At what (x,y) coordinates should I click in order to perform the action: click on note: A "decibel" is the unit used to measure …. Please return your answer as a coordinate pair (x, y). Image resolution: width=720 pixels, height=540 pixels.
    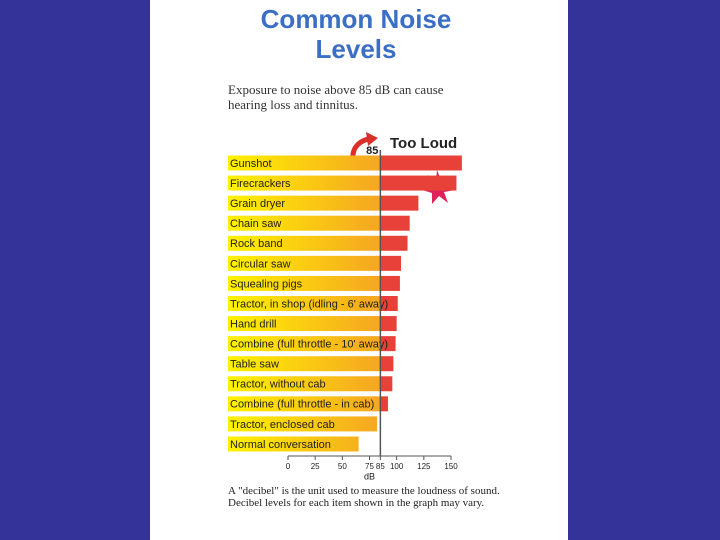
    Looking at the image, I should click on (364, 497).